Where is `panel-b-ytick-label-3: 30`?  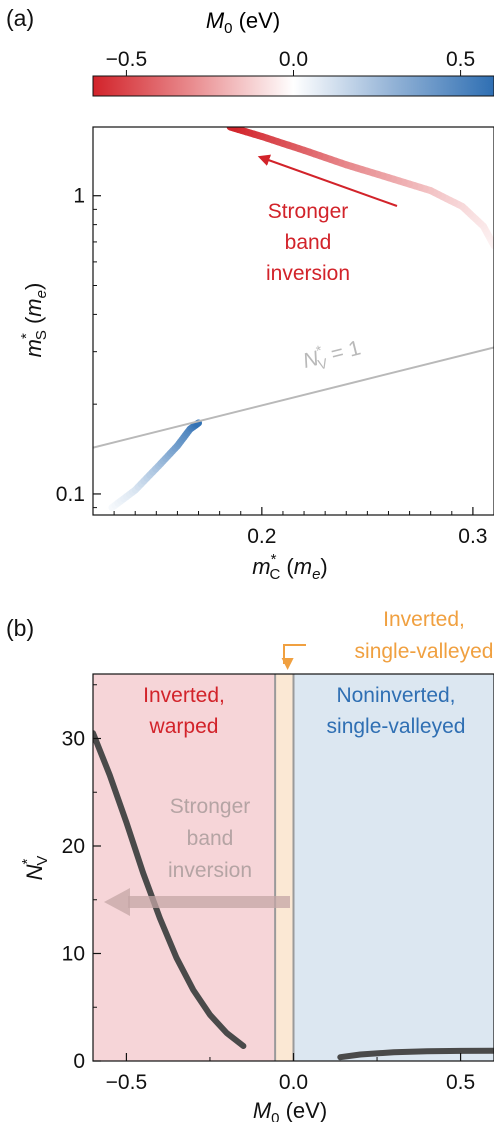
panel-b-ytick-label-3: 30 is located at coordinates (73, 739).